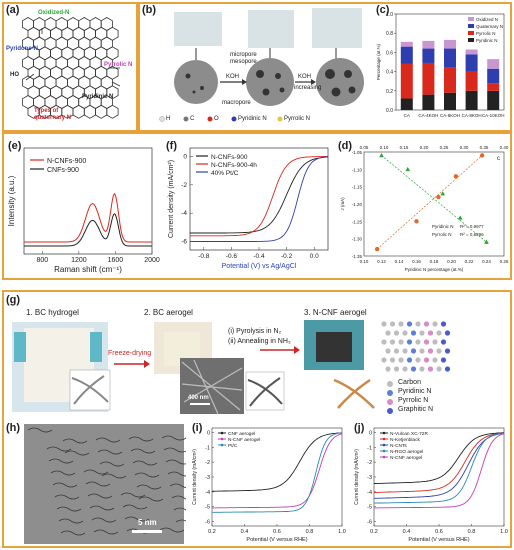 The width and height of the screenshot is (514, 550). What do you see at coordinates (405, 440) in the screenshot?
I see `legend-label: N-Ketjenblack` at bounding box center [405, 440].